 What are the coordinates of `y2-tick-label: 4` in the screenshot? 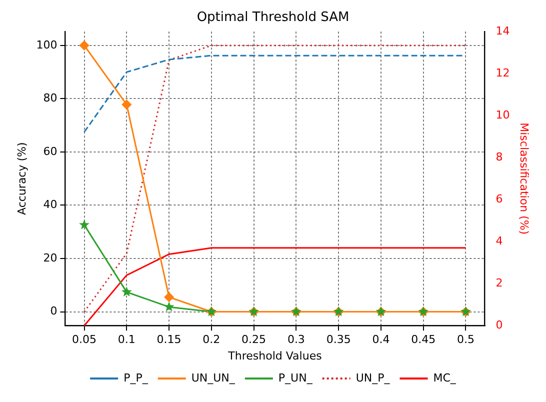 It's located at (499, 241).